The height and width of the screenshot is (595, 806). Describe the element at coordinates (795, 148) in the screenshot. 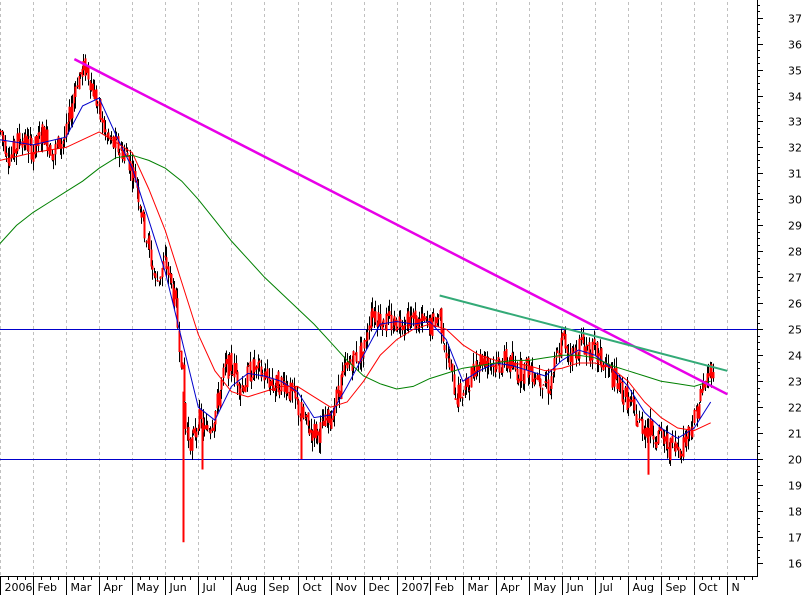

I see `y-tick-label: 32` at that location.